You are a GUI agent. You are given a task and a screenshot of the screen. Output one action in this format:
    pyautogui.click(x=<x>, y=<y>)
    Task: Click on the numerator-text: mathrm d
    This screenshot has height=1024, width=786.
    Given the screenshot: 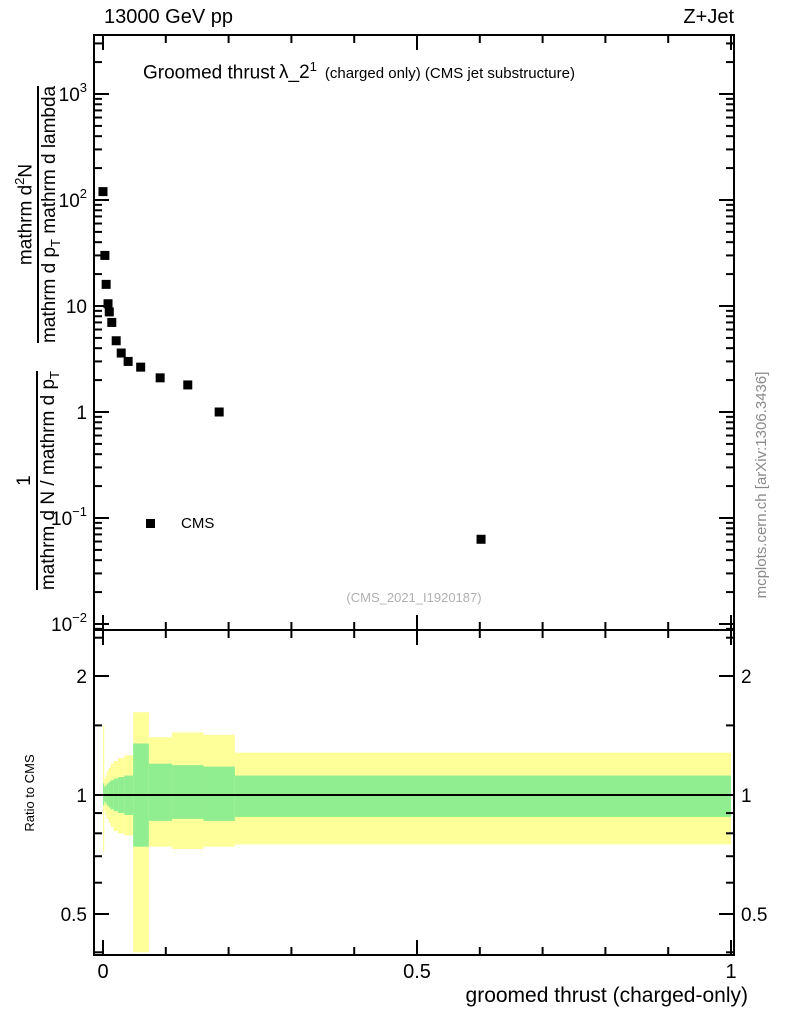 What is the action you would take?
    pyautogui.click(x=25, y=225)
    